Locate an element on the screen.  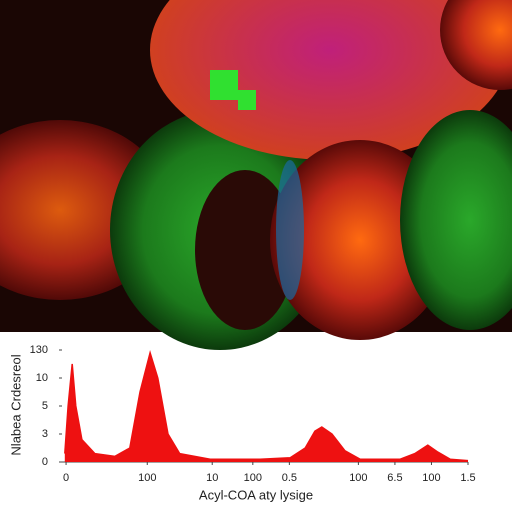
x-axis-label: Acyl-COA aty lysige is located at coordinates (256, 494).